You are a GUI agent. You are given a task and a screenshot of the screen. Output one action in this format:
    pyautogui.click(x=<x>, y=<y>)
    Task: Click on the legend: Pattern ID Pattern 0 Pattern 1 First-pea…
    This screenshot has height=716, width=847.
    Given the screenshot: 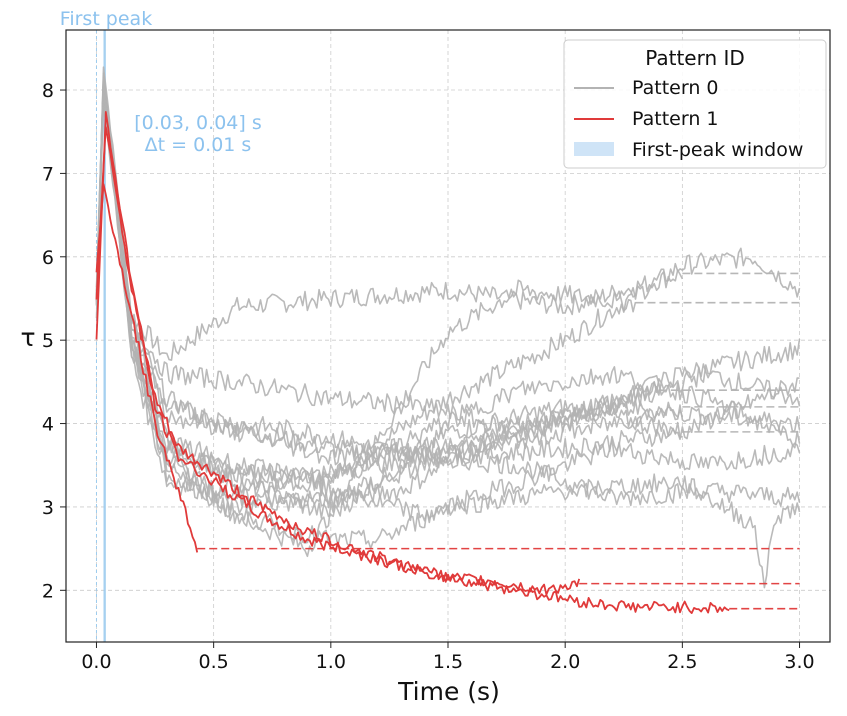 What is the action you would take?
    pyautogui.click(x=695, y=104)
    